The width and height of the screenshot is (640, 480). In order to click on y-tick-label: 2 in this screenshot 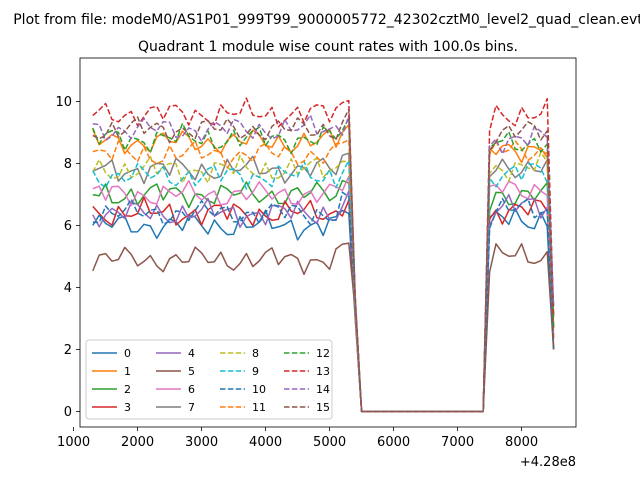, I will do `click(68, 350)`.